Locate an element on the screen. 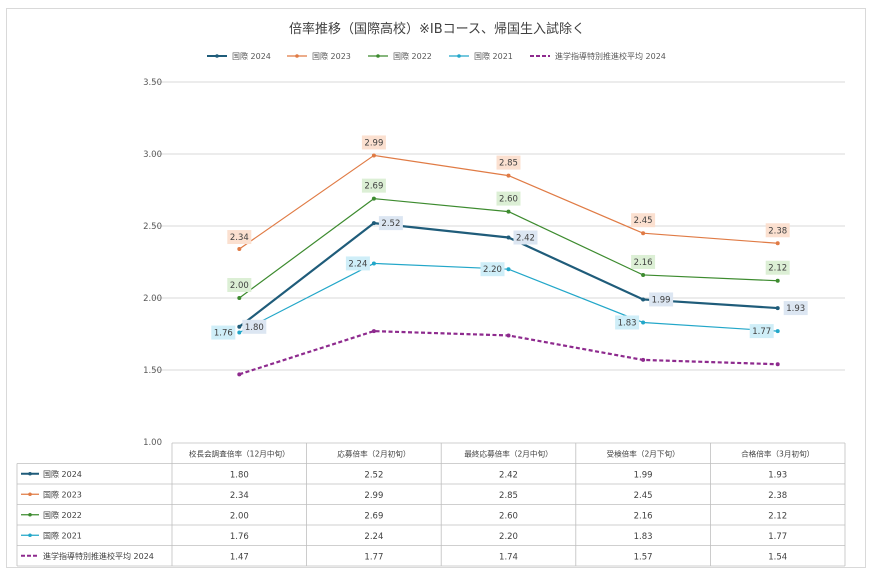 Image resolution: width=874 pixels, height=578 pixels. table-cell: 1.76 is located at coordinates (239, 537).